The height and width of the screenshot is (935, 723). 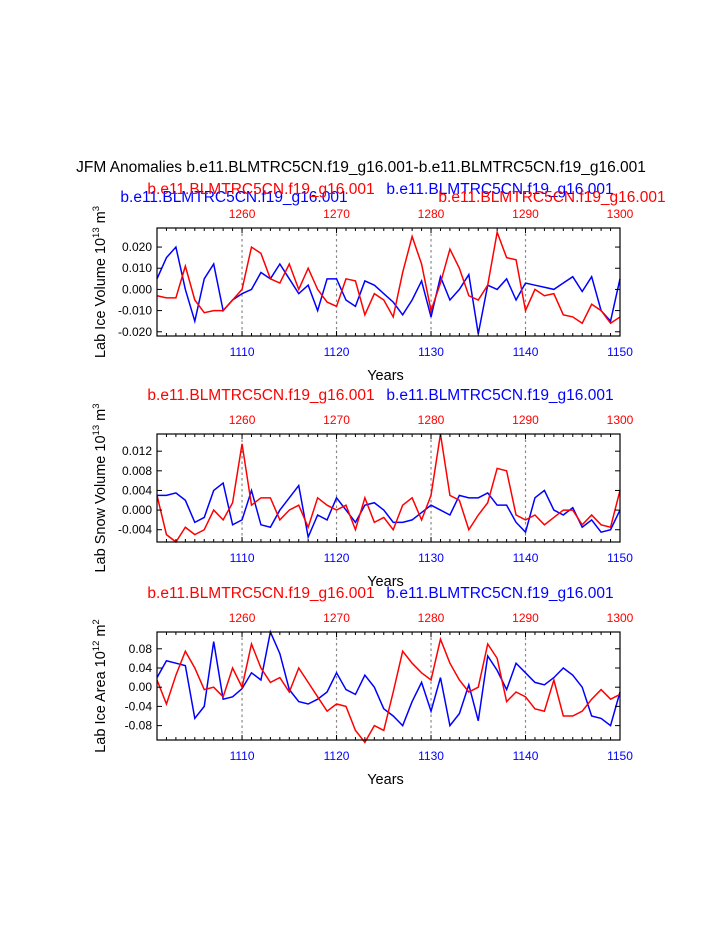 What do you see at coordinates (141, 687) in the screenshot?
I see `y-tick-label: 0.00` at bounding box center [141, 687].